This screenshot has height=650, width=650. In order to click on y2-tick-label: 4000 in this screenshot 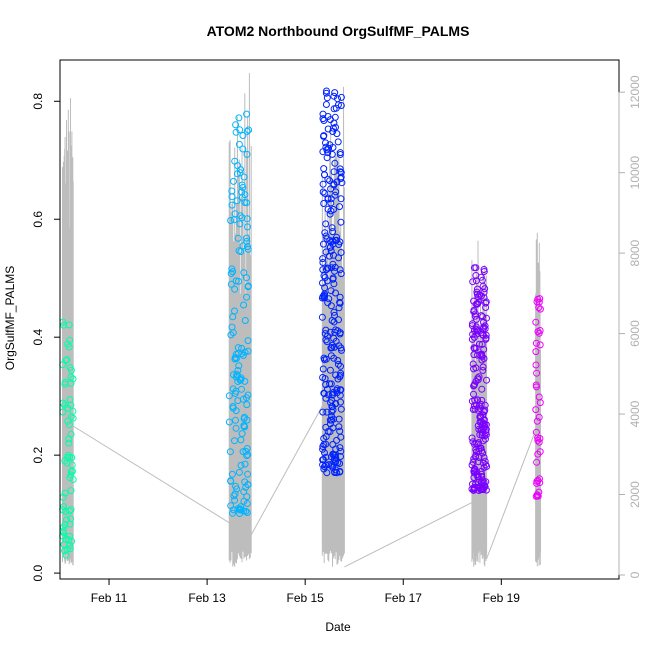, I will do `click(635, 413)`.